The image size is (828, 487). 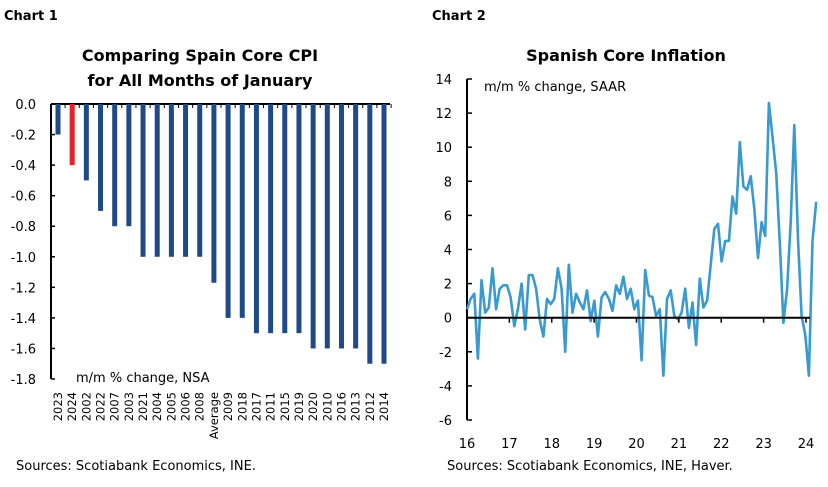 What do you see at coordinates (370, 234) in the screenshot?
I see `bar-2012` at bounding box center [370, 234].